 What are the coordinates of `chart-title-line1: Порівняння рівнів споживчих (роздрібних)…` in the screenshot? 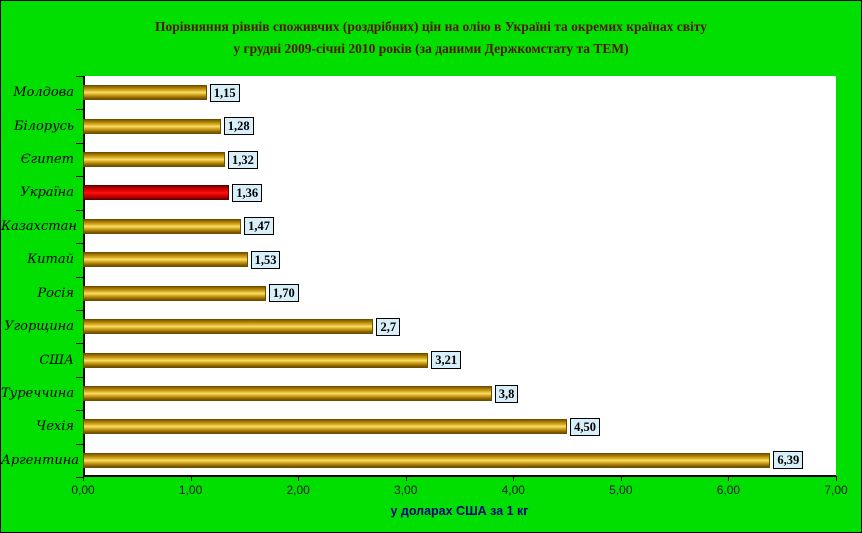 It's located at (431, 26).